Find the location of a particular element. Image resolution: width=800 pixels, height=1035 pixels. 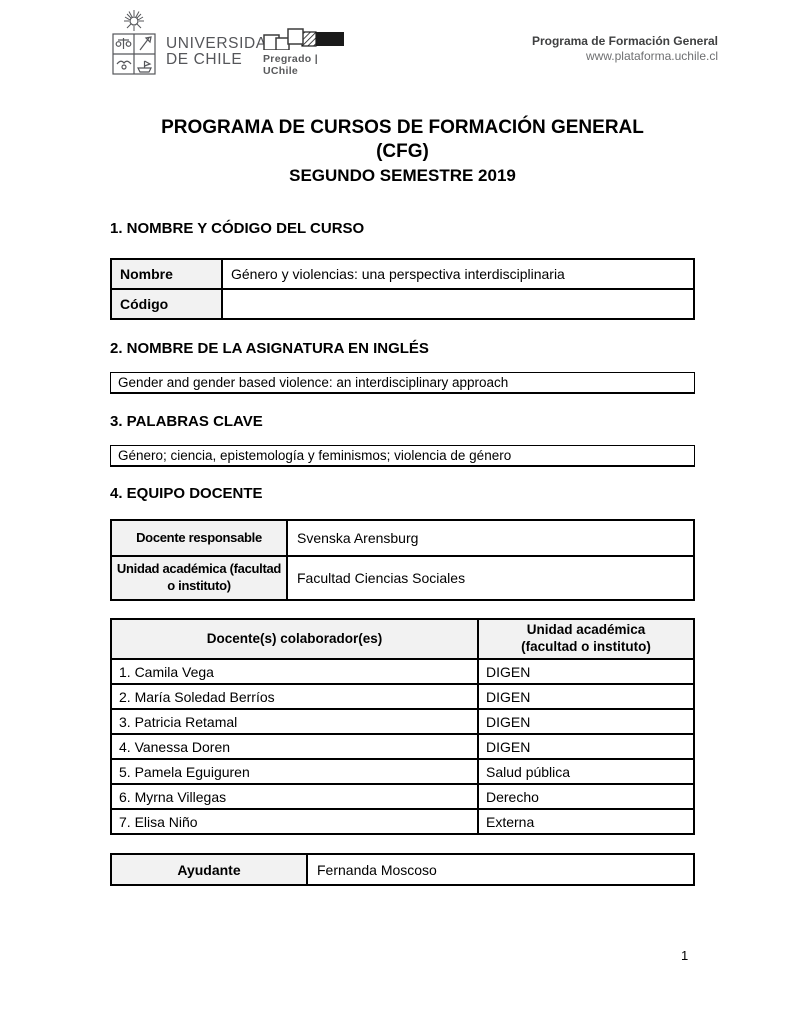

table-row: 1. Camila Vega DIGEN is located at coordinates (402, 671).